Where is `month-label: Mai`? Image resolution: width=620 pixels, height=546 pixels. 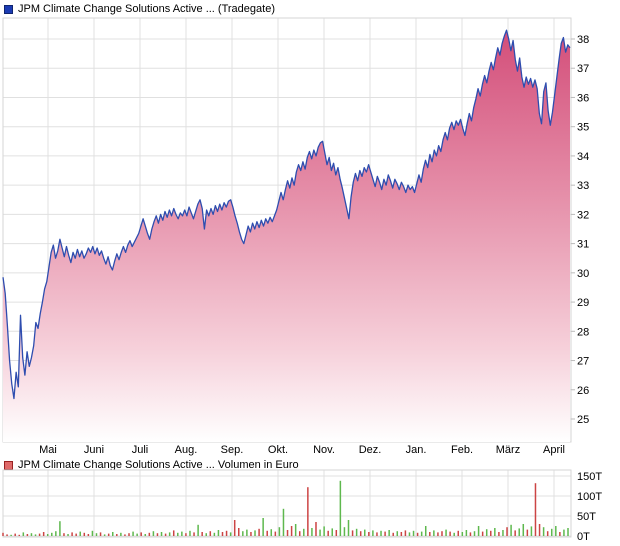 month-label: Mai is located at coordinates (48, 450).